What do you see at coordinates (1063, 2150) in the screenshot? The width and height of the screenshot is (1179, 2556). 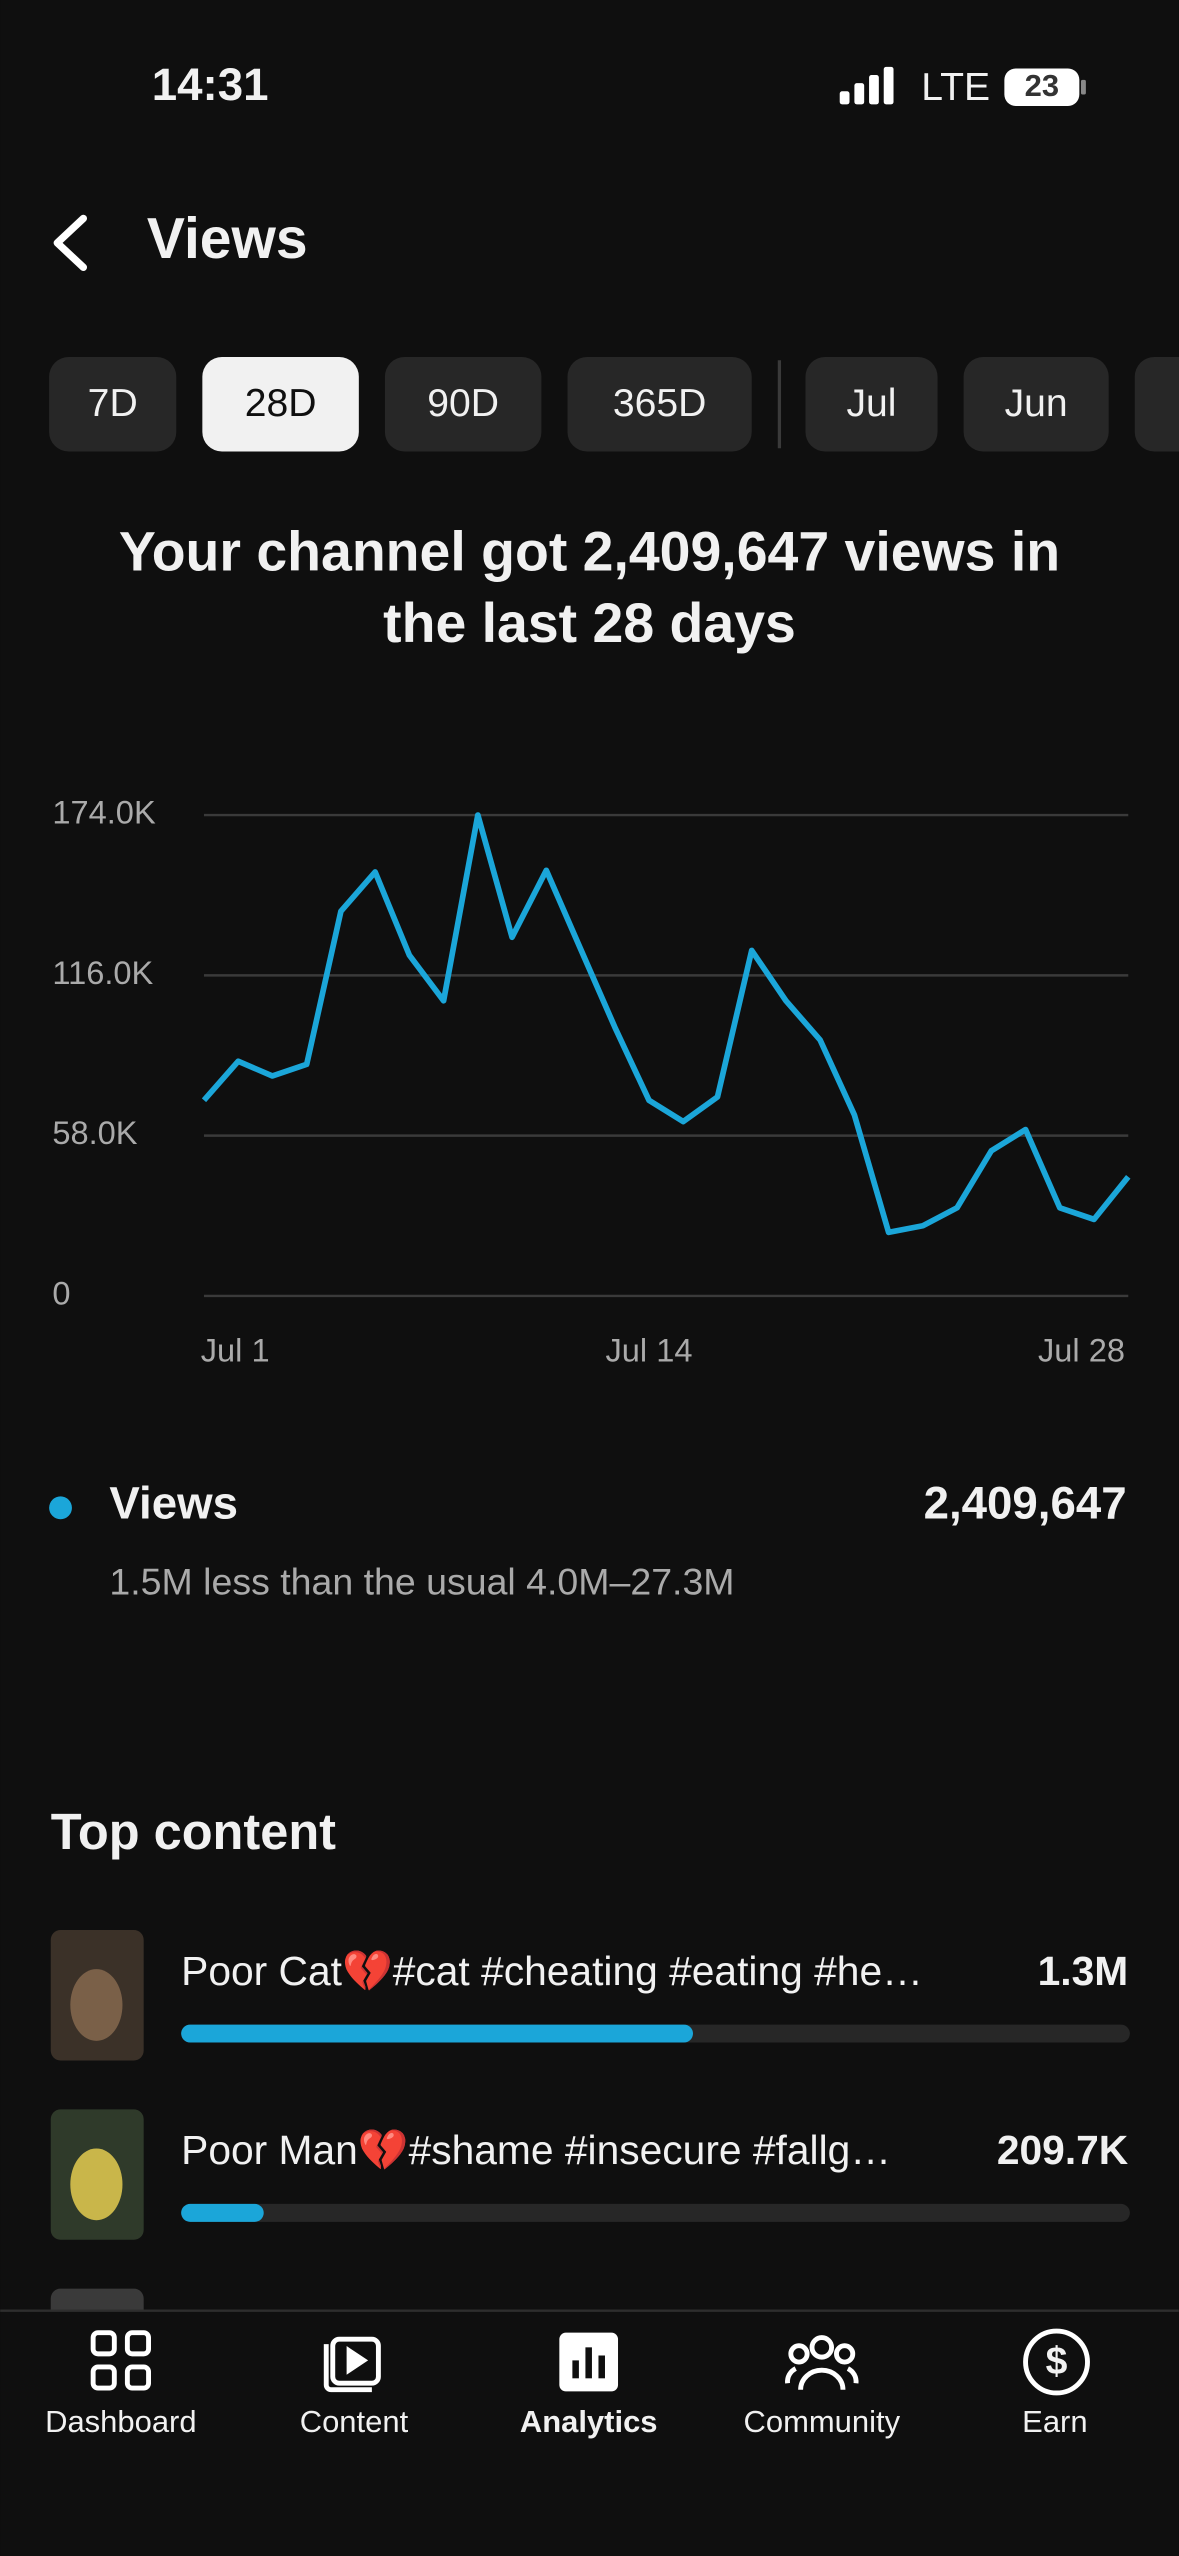 I see `content-views: 209.7K` at bounding box center [1063, 2150].